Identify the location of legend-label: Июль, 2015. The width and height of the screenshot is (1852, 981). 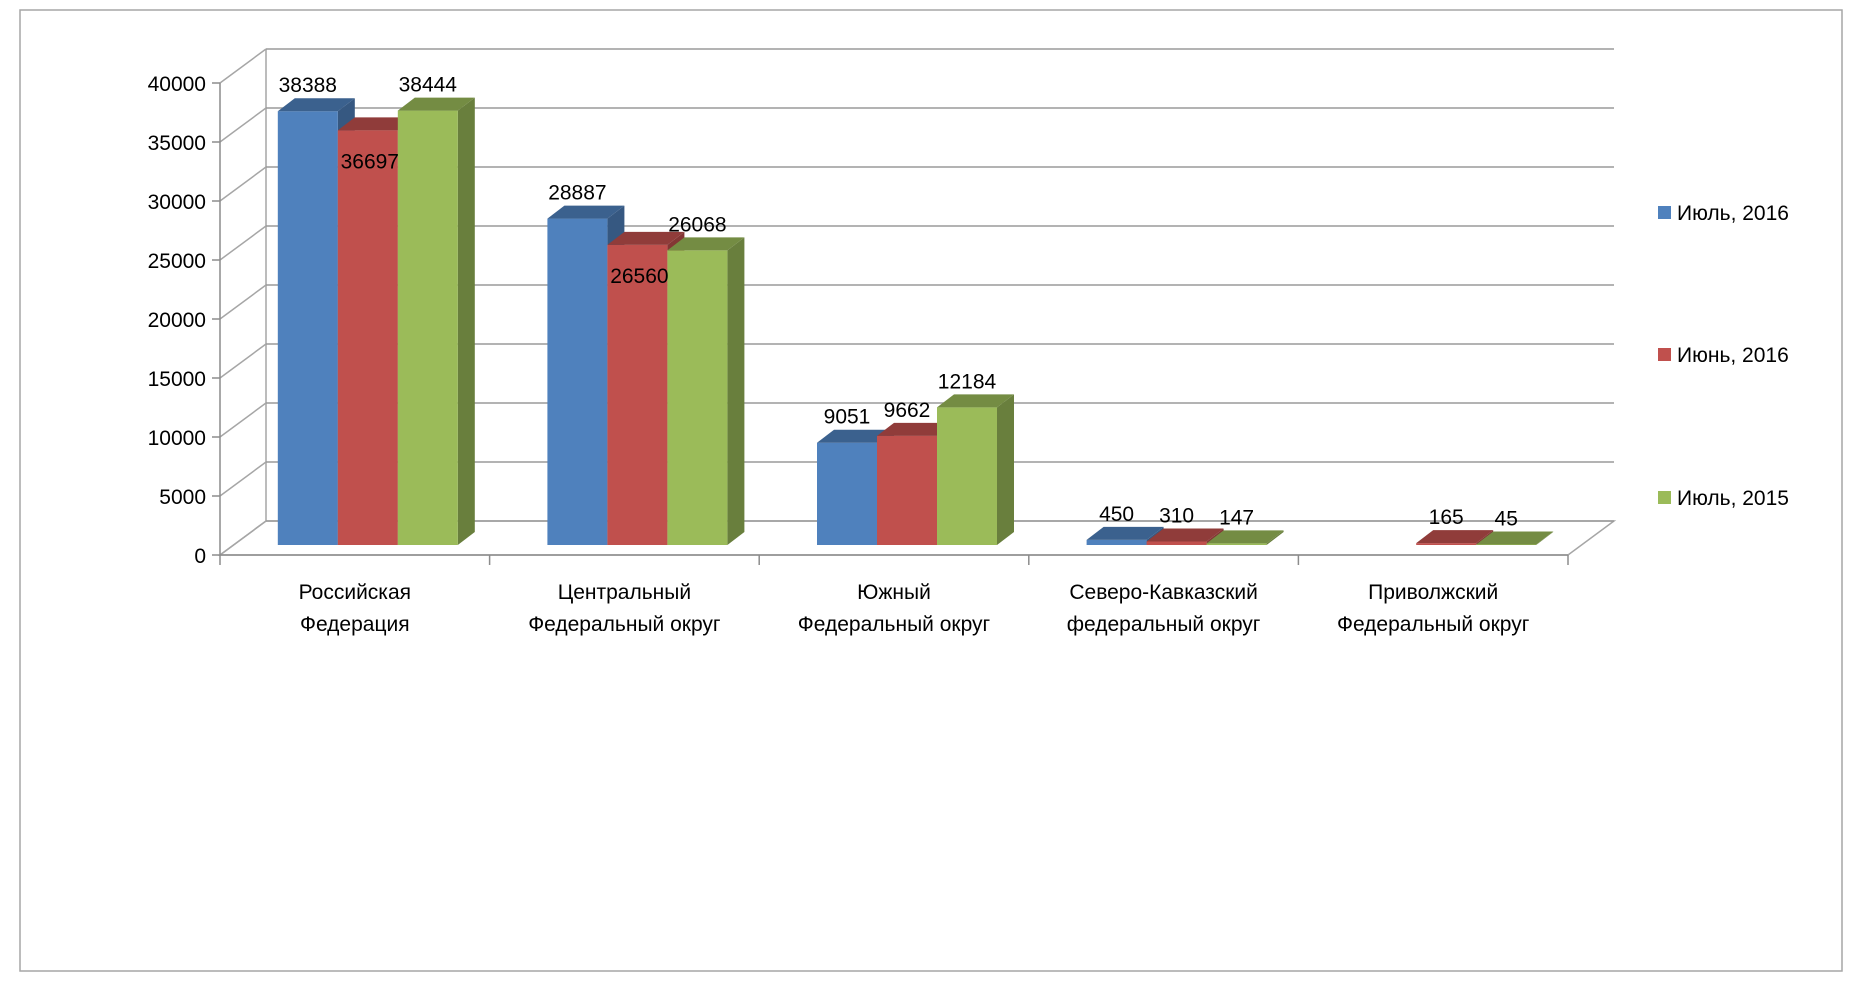
(1733, 498).